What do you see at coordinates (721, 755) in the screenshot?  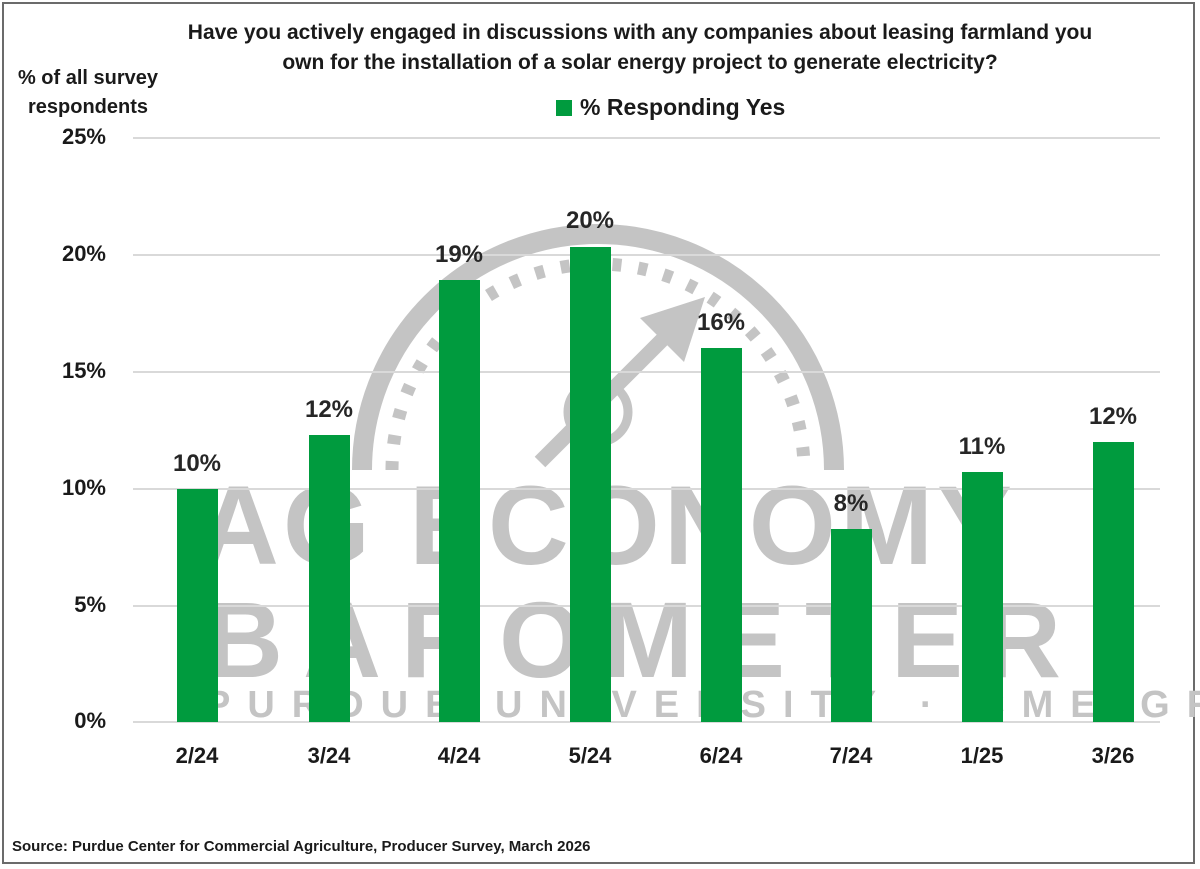 I see `x-tick: 6/24` at bounding box center [721, 755].